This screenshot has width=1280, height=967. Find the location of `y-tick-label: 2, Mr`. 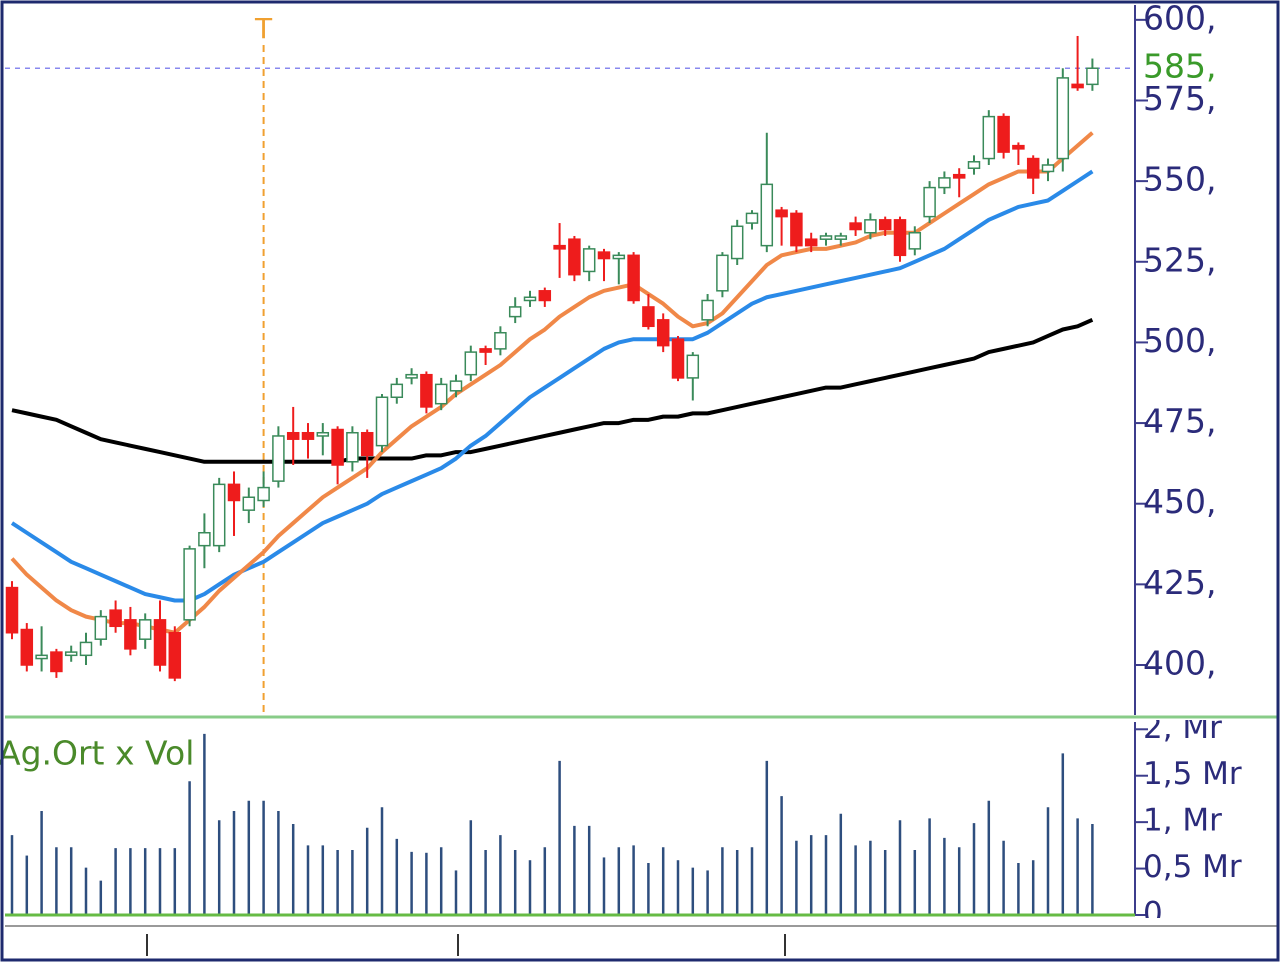

y-tick-label: 2, Mr is located at coordinates (1182, 728).